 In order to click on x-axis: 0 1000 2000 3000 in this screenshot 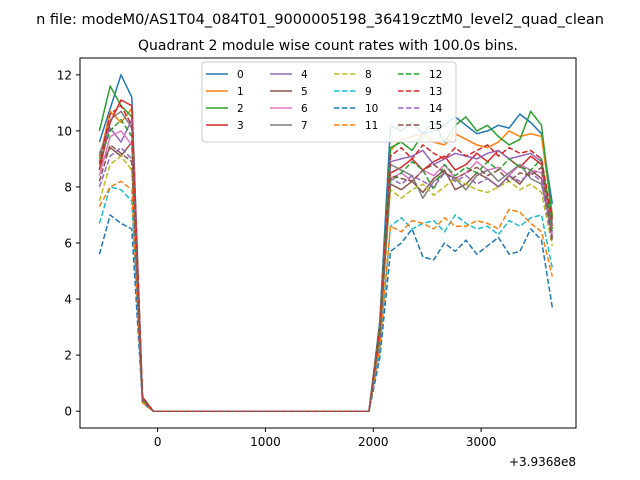, I will do `click(325, 438)`.